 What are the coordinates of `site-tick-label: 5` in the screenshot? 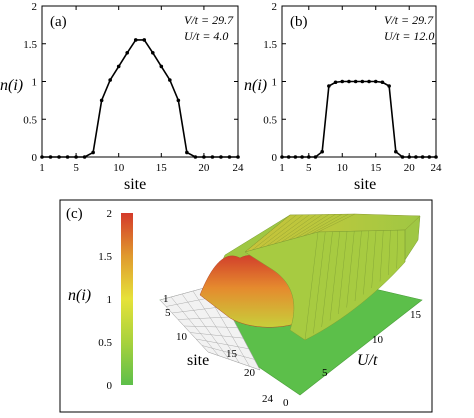 It's located at (168, 313).